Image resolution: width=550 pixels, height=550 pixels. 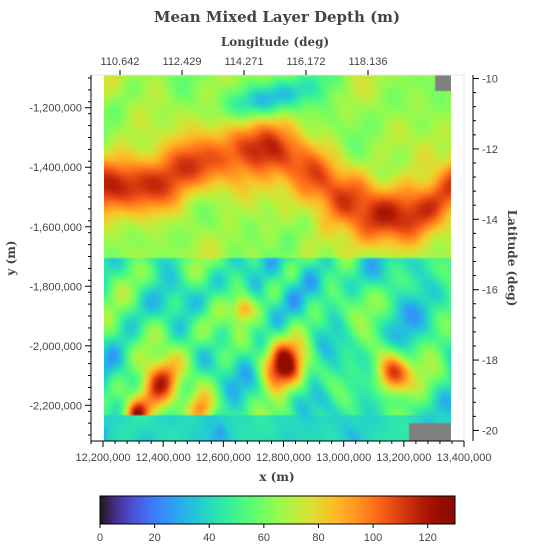 What do you see at coordinates (103, 458) in the screenshot?
I see `x-tick-label: 12,200,000` at bounding box center [103, 458].